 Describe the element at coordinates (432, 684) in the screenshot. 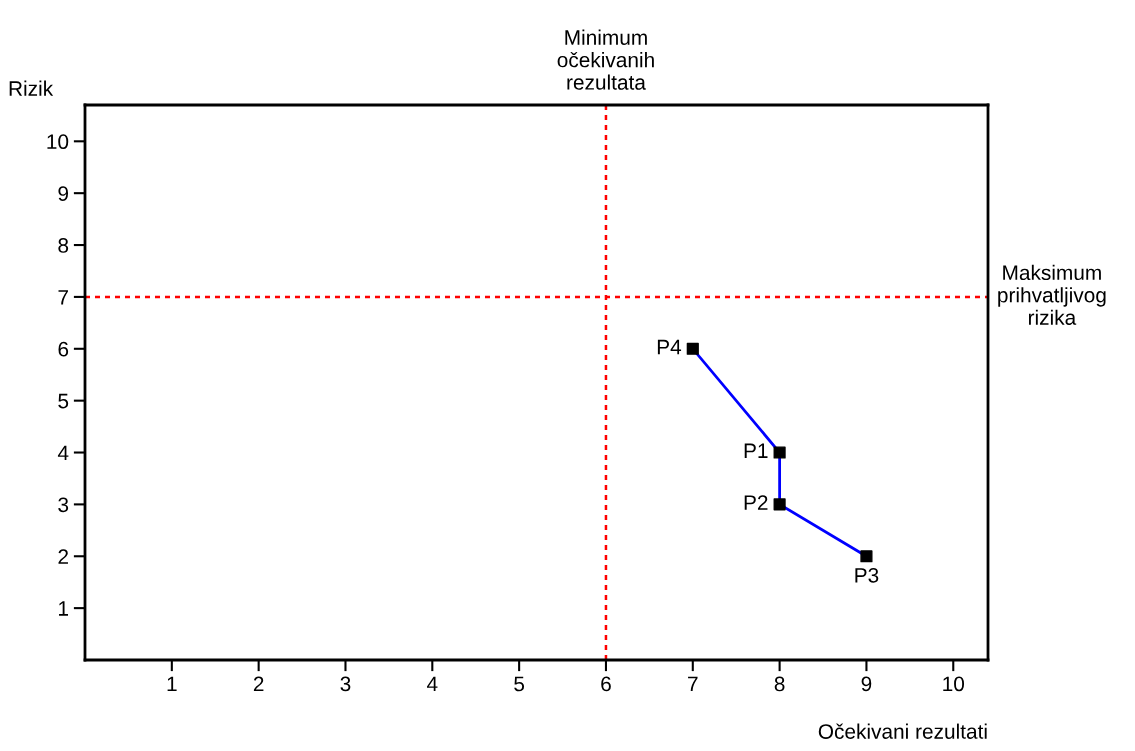

I see `x-tick-label: 4` at that location.